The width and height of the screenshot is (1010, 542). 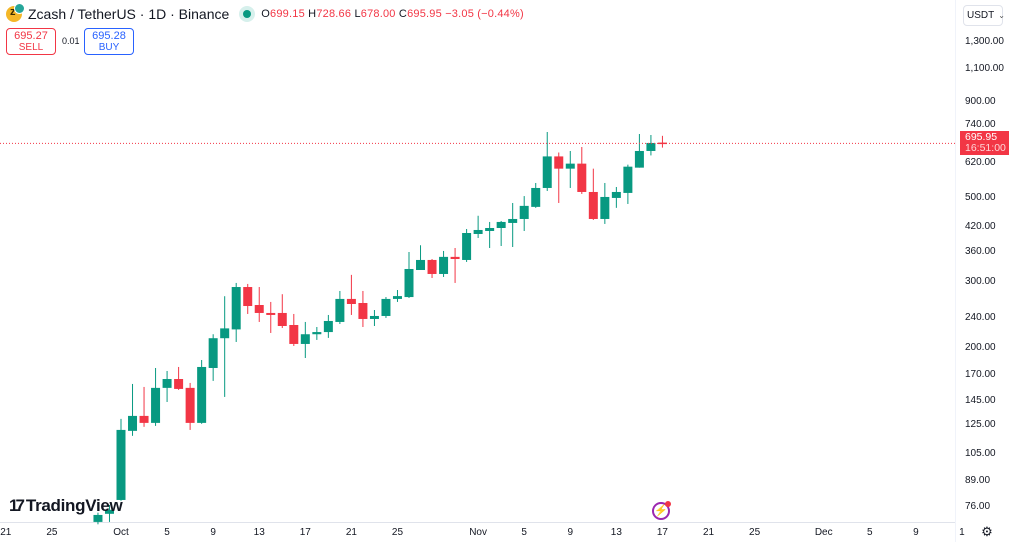 What do you see at coordinates (980, 101) in the screenshot?
I see `price-tick-label: 900.00` at bounding box center [980, 101].